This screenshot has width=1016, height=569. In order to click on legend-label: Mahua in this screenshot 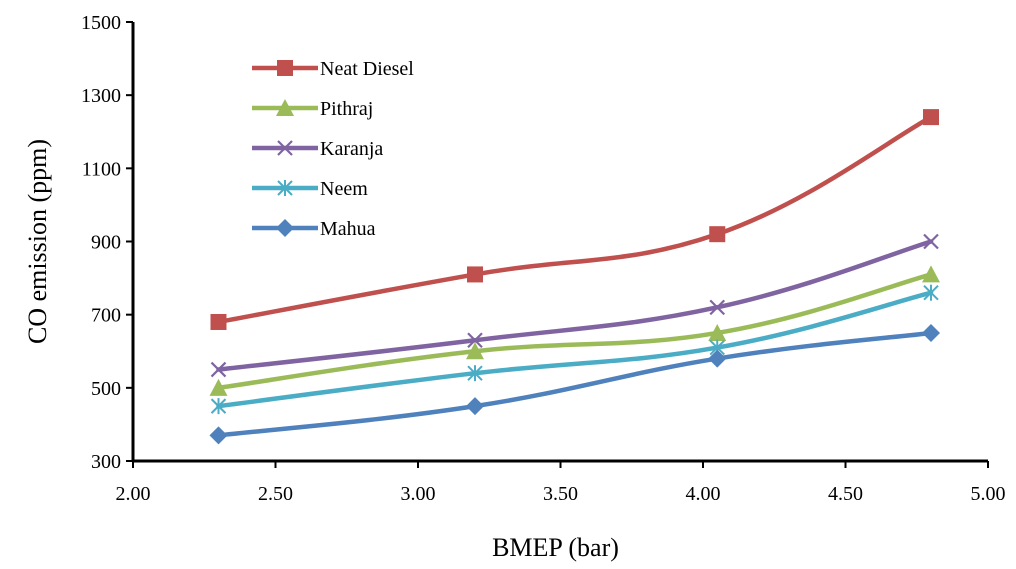, I will do `click(348, 229)`.